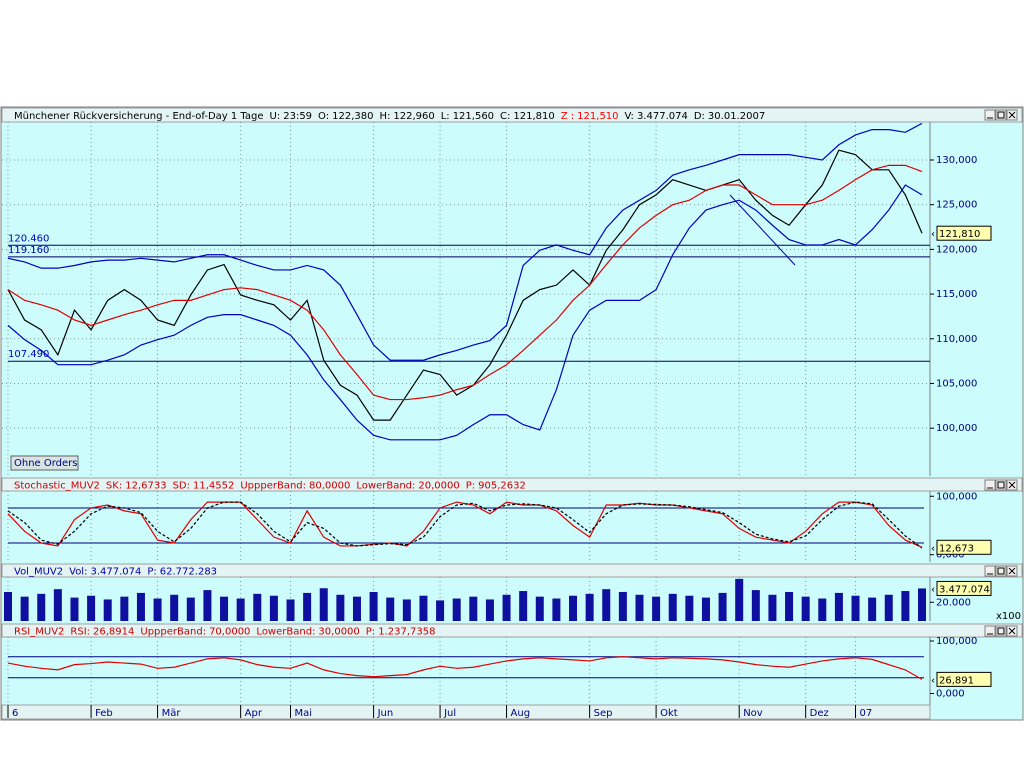 The height and width of the screenshot is (768, 1024). I want to click on last-value-label: 121,810, so click(959, 234).